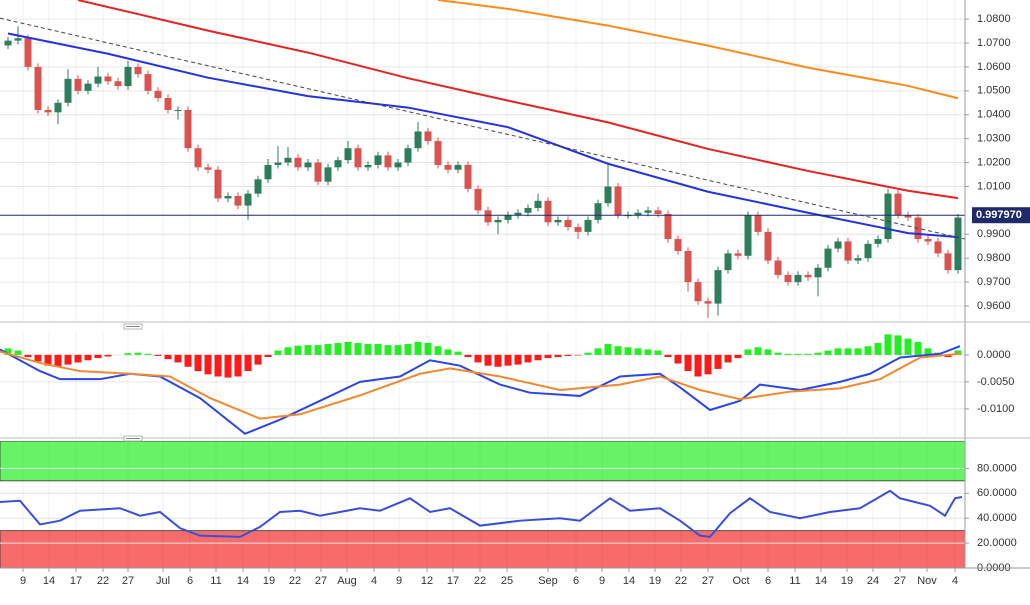 Image resolution: width=1030 pixels, height=605 pixels. I want to click on x-tick-label: 9, so click(23, 581).